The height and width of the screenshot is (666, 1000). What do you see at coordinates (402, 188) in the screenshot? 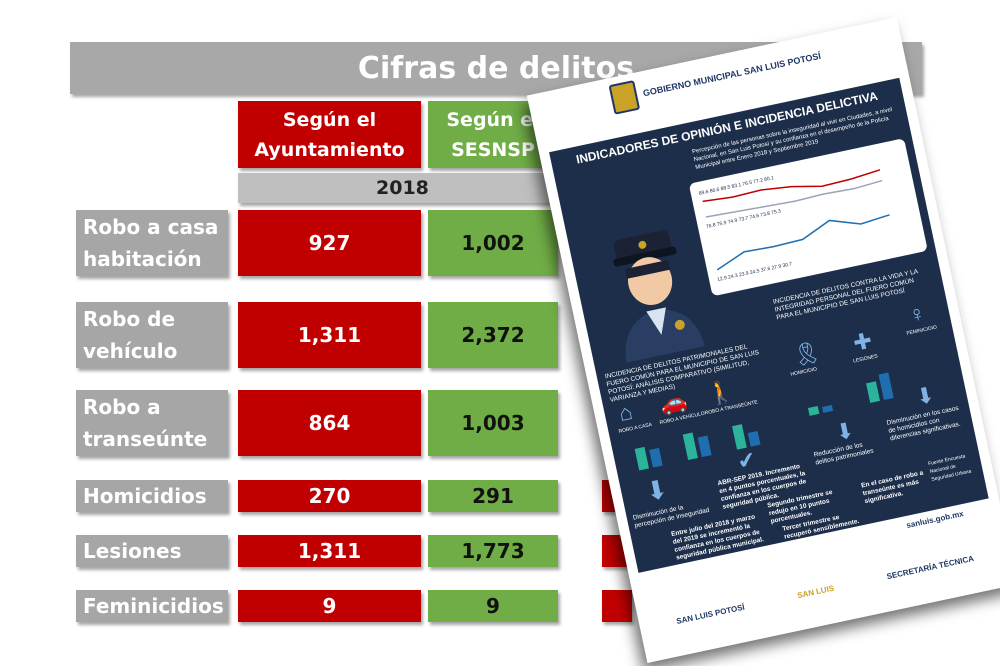
I see `year-label: 2018` at bounding box center [402, 188].